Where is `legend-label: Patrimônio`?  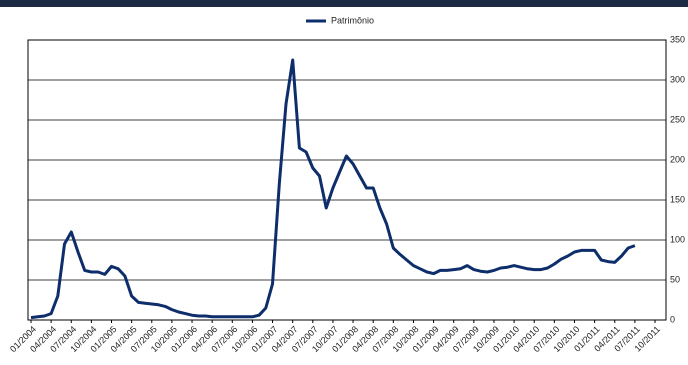 legend-label: Patrimônio is located at coordinates (352, 20).